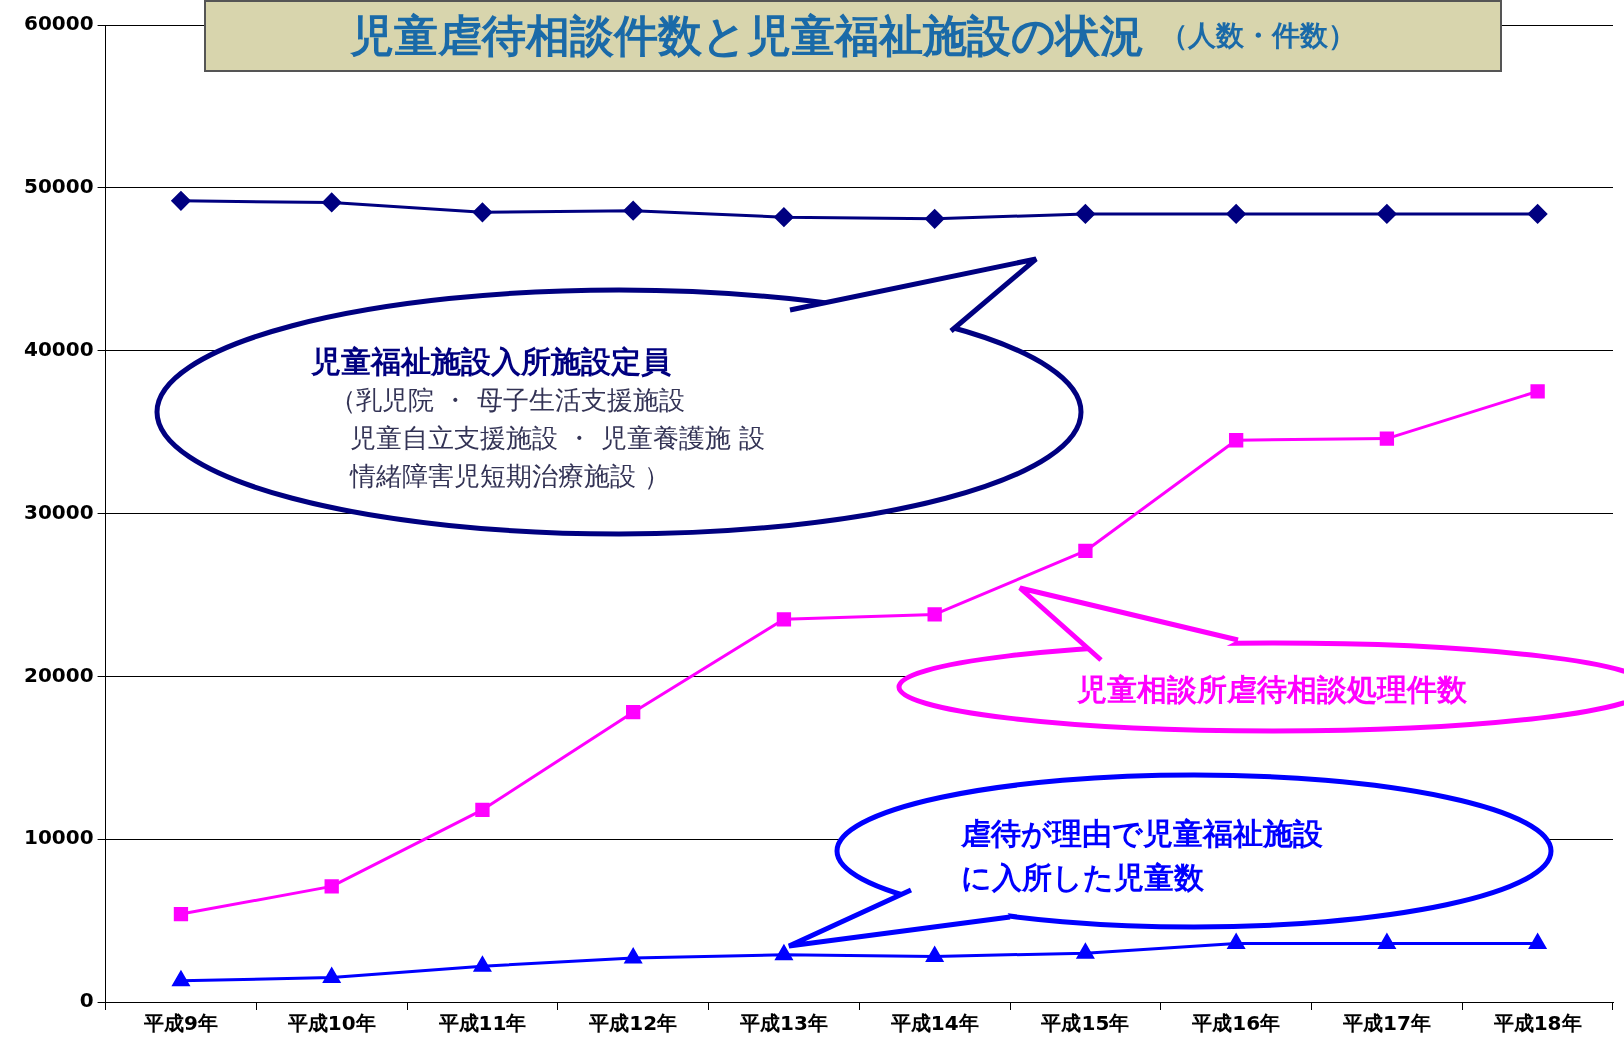 The height and width of the screenshot is (1050, 1624). I want to click on x-tick-label: 平成16年, so click(1236, 1023).